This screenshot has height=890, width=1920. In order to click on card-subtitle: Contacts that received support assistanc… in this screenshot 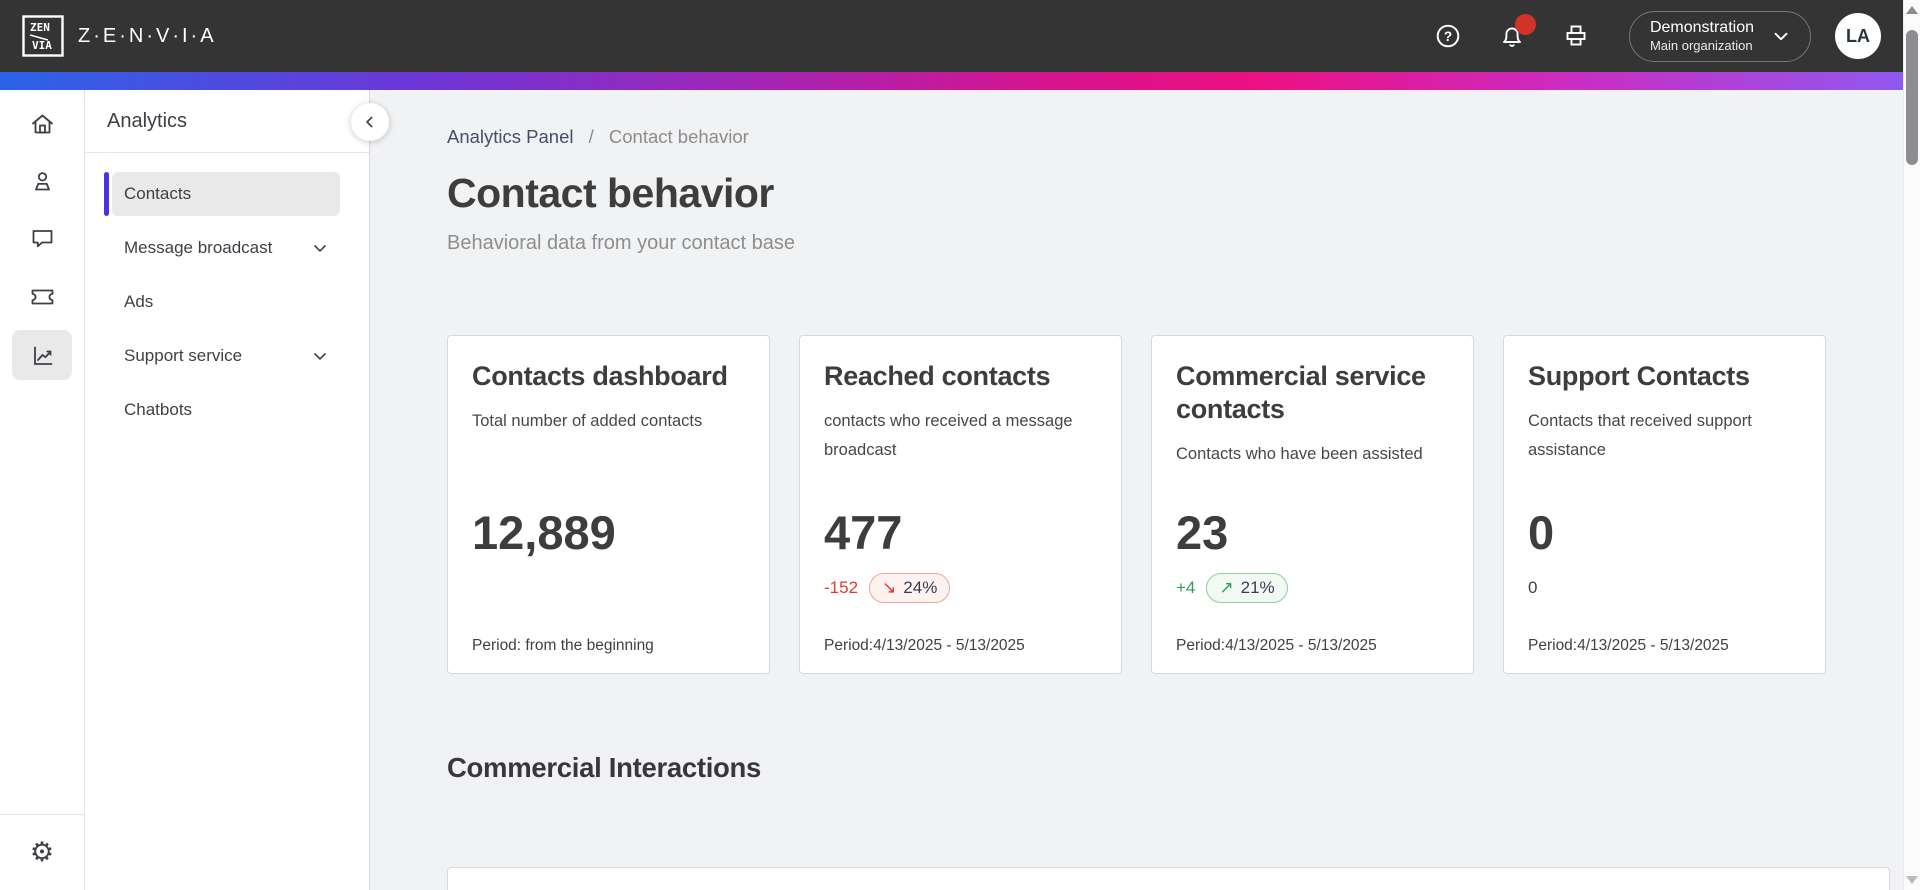, I will do `click(1640, 435)`.